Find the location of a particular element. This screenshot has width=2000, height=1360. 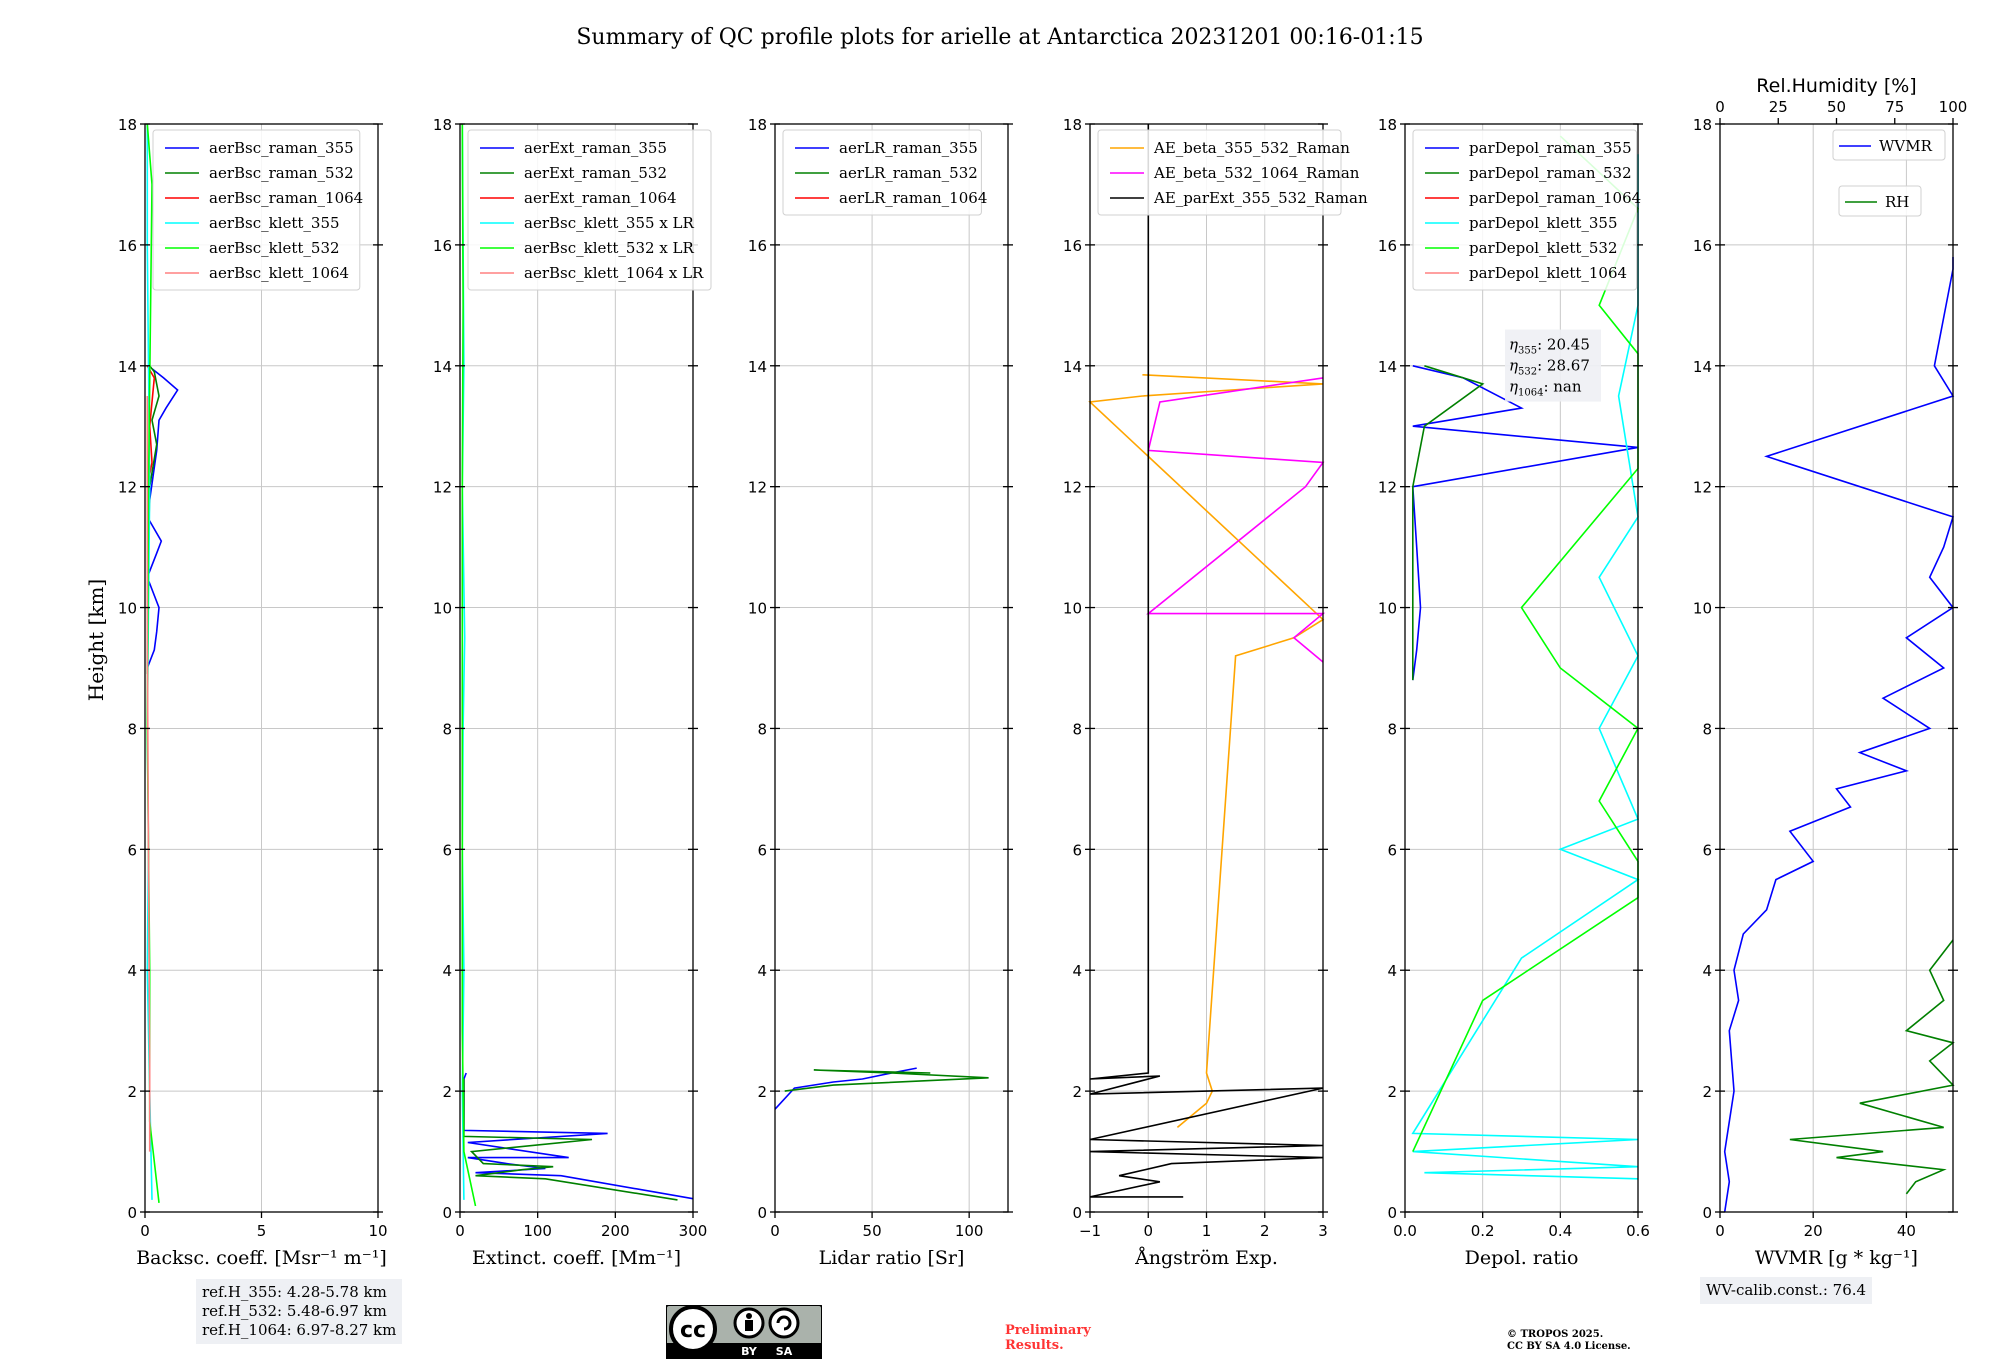

y-tick-label: 12 is located at coordinates (1072, 488).